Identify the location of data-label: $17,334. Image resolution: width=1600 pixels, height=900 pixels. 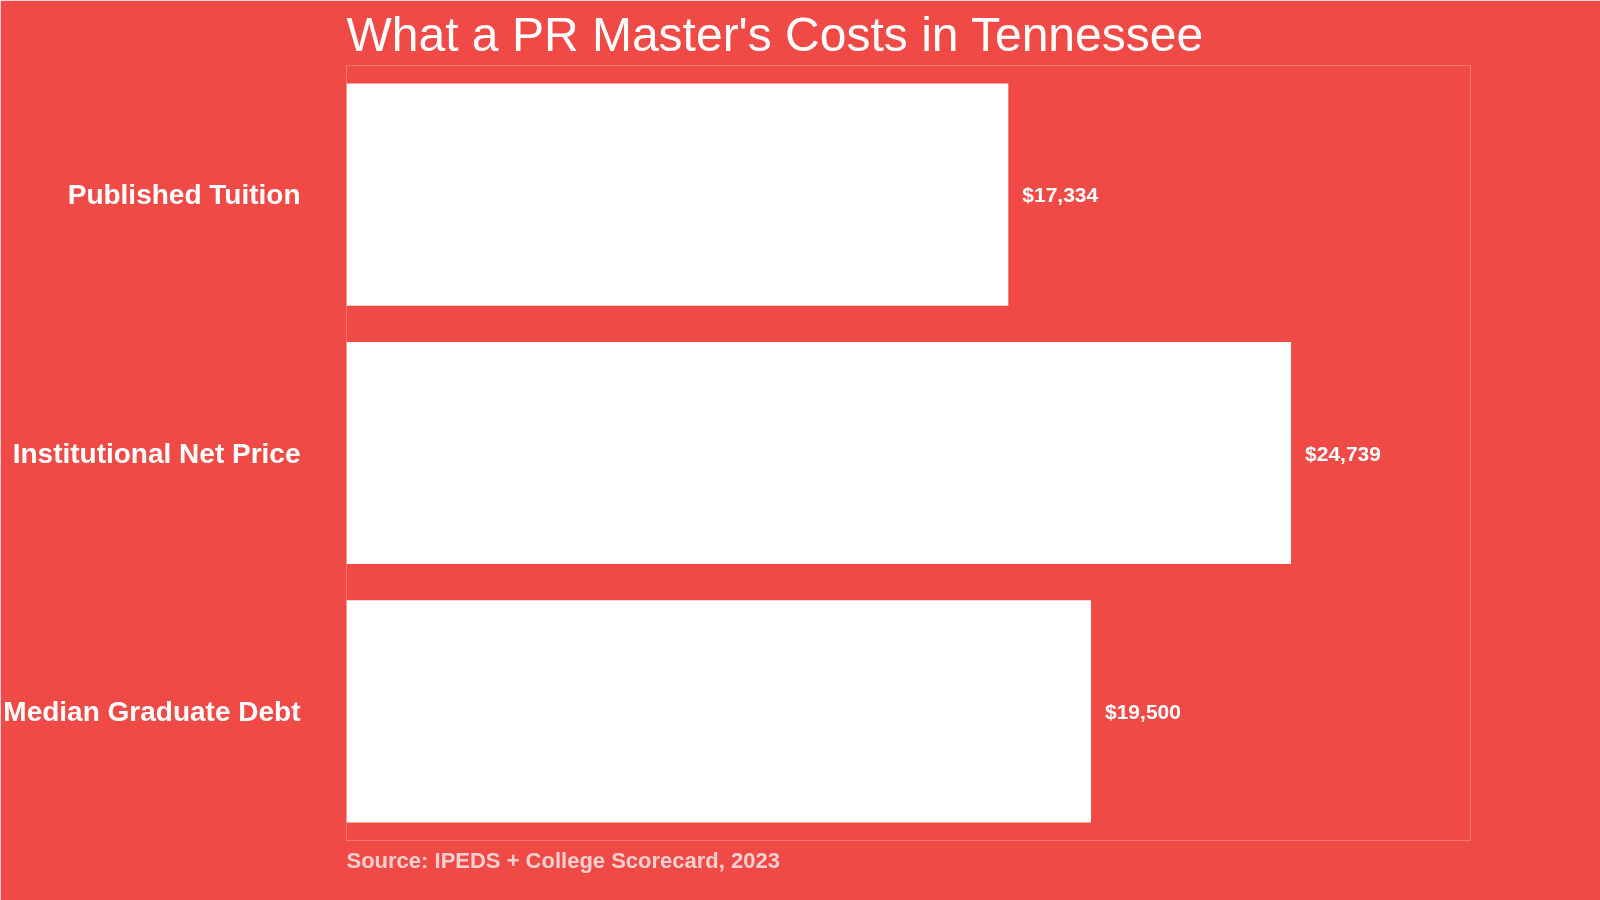
(1060, 195).